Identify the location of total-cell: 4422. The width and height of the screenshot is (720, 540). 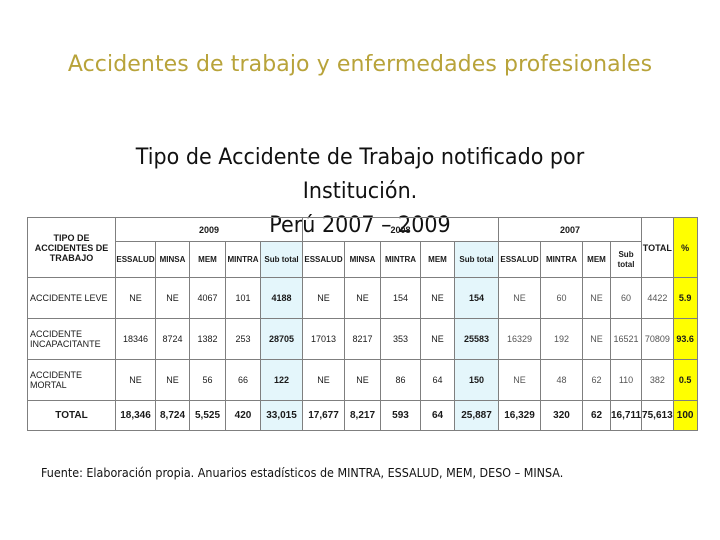
(657, 298).